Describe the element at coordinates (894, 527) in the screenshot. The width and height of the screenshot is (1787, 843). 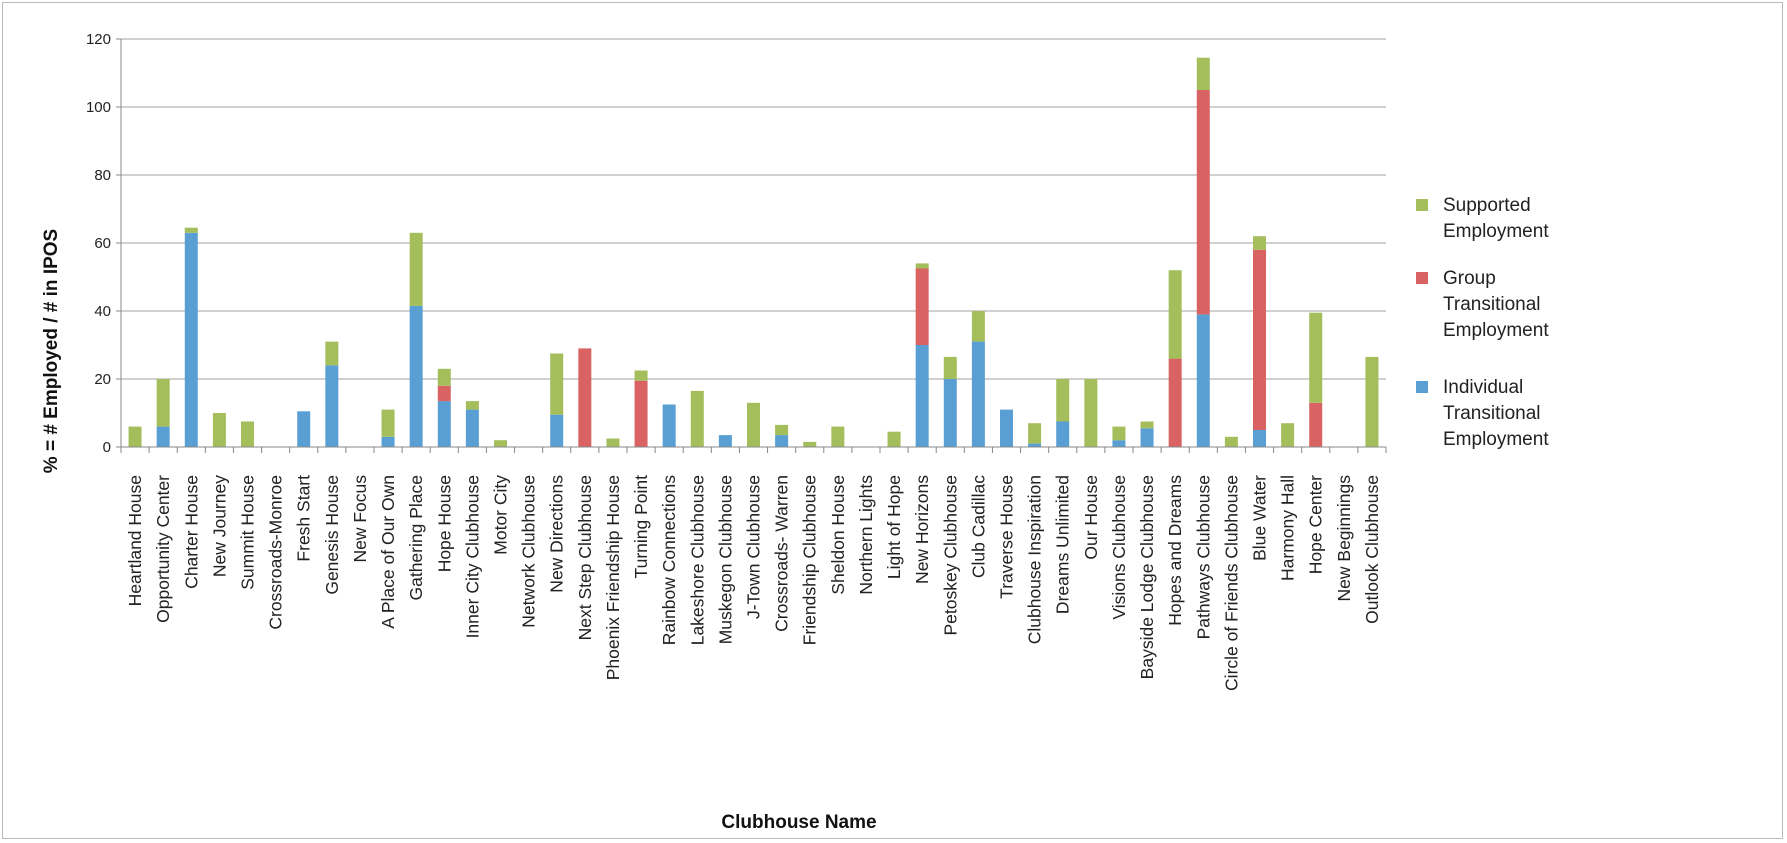
I see `category-label: Light of Hope` at that location.